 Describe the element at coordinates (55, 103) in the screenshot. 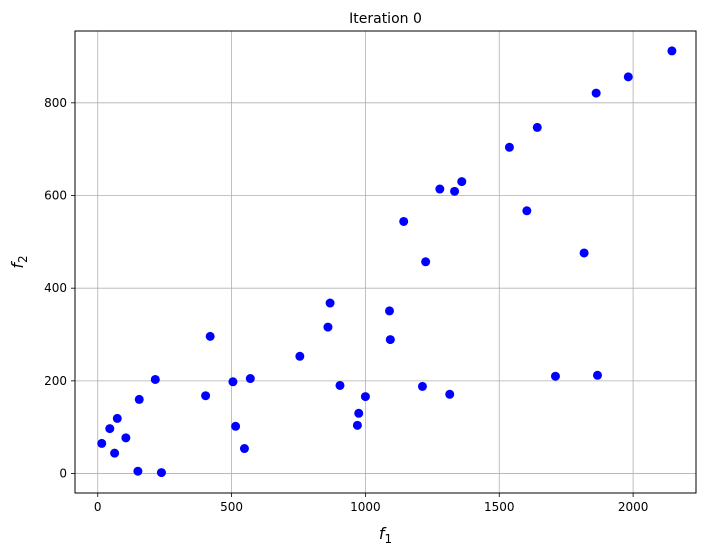

I see `y-tick-label: 800` at that location.